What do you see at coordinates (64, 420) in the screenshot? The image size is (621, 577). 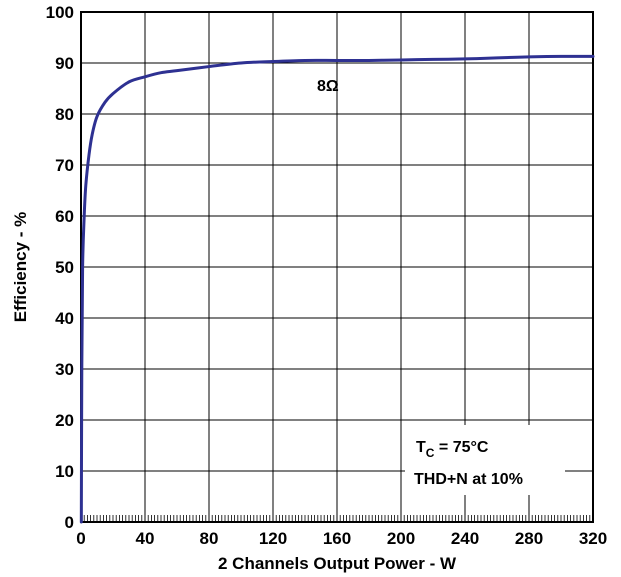 I see `y-tick-label-2: 20` at bounding box center [64, 420].